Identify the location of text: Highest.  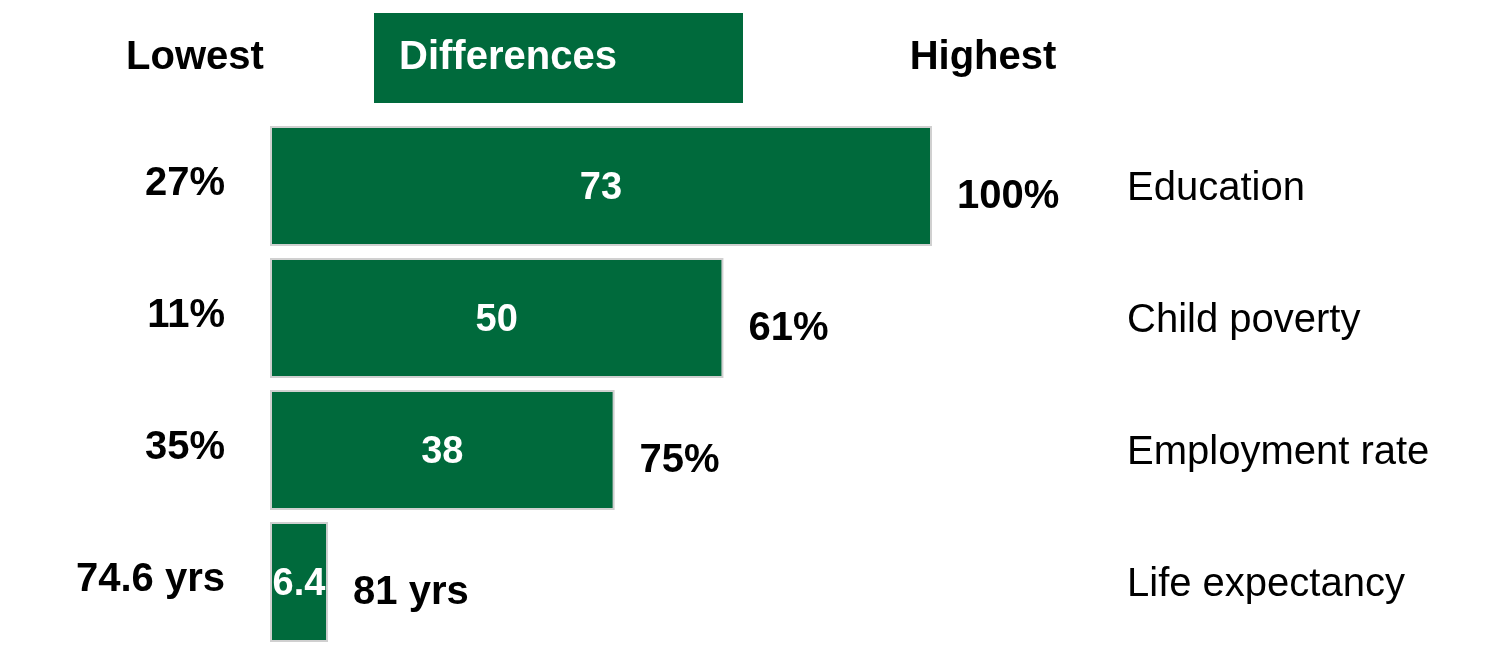
(983, 55).